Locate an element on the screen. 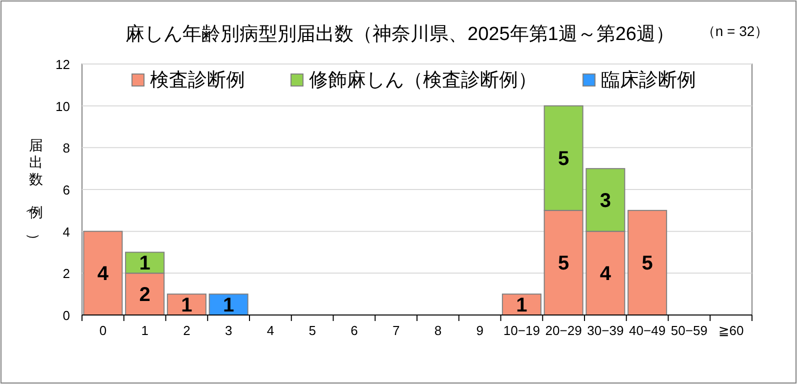 This screenshot has height=384, width=797. x-tick-label: 4 is located at coordinates (270, 330).